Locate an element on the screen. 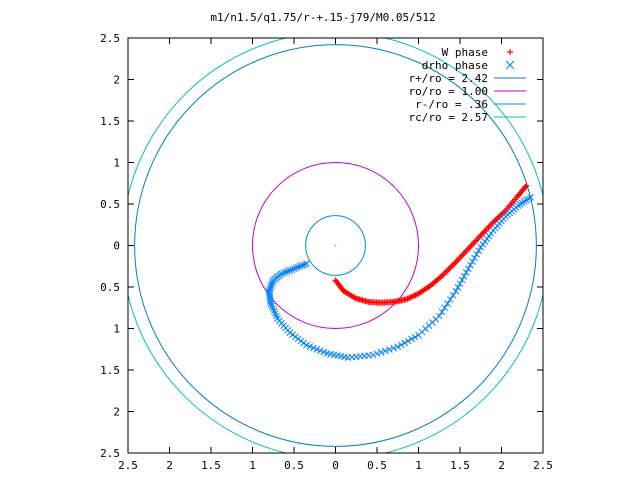  legend-label: rc/ro = 2.57 is located at coordinates (448, 117).